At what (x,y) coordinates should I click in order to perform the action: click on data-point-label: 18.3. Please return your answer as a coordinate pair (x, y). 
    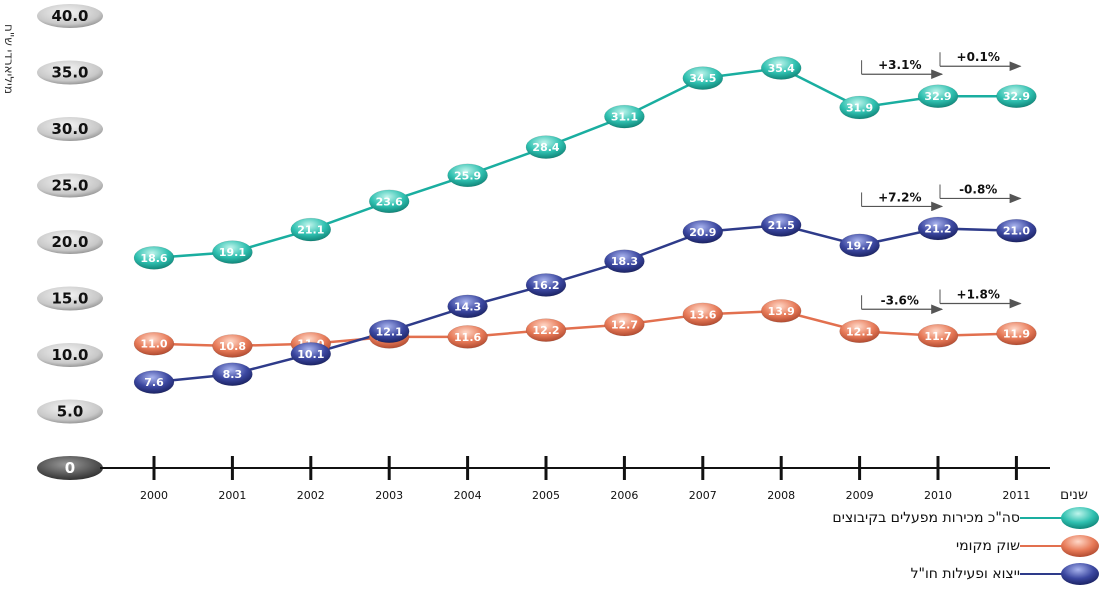
    Looking at the image, I should click on (624, 261).